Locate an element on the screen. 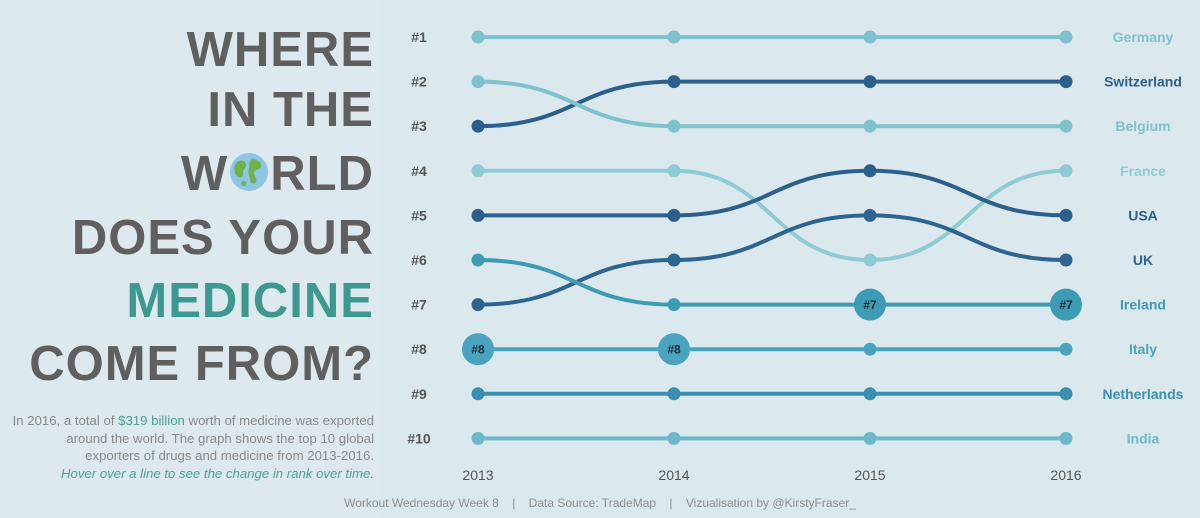 The height and width of the screenshot is (518, 1200). point-switzerland-2016 is located at coordinates (1066, 82).